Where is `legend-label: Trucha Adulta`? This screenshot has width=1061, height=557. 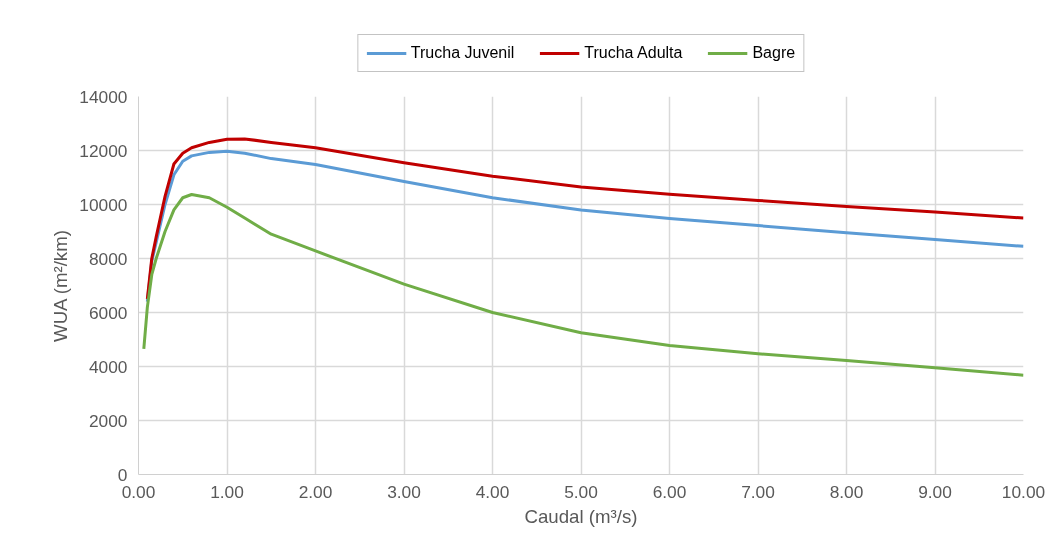 legend-label: Trucha Adulta is located at coordinates (633, 53).